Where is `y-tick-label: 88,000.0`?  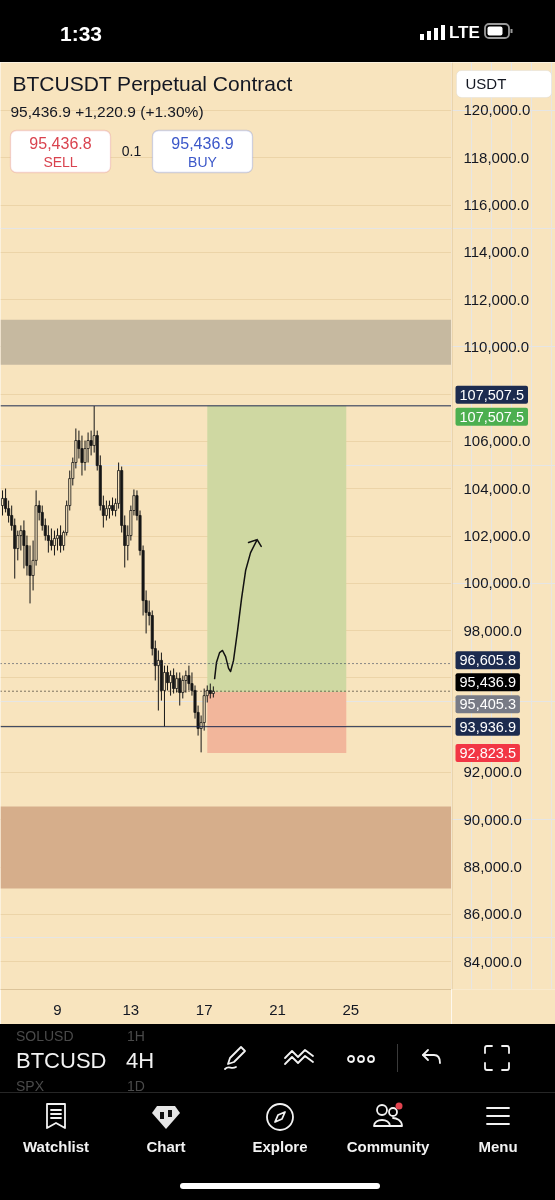 y-tick-label: 88,000.0 is located at coordinates (492, 867).